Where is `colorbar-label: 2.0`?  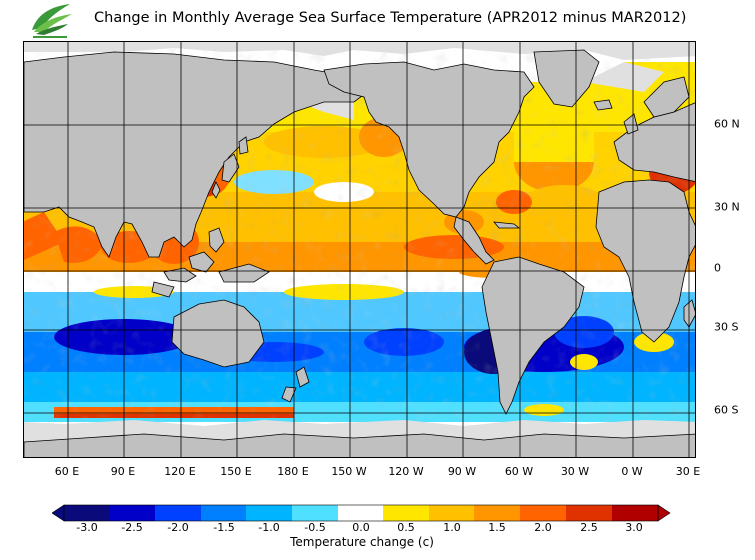 colorbar-label: 2.0 is located at coordinates (543, 527).